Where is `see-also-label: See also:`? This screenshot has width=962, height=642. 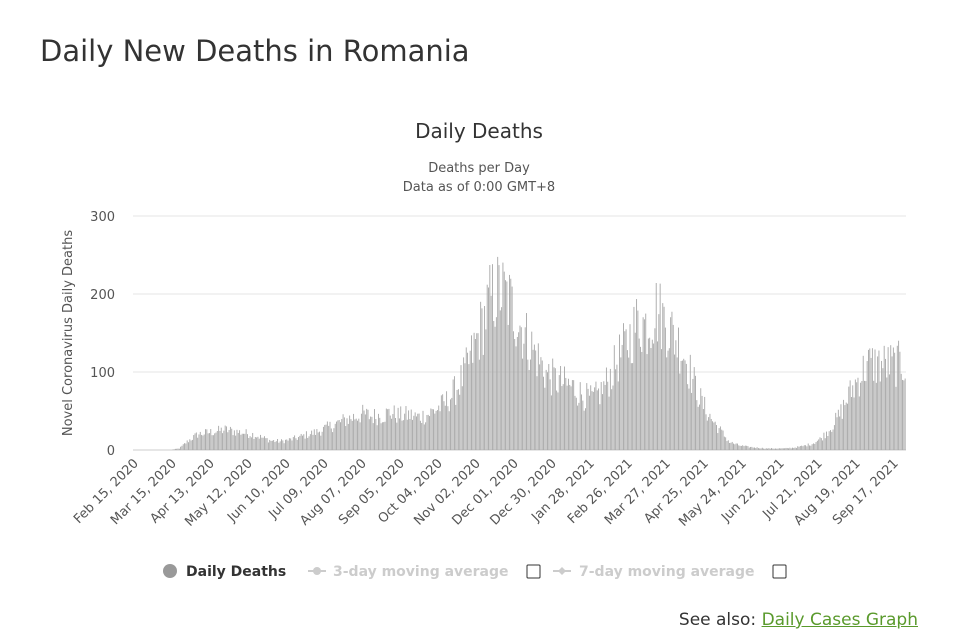 see-also-label: See also: is located at coordinates (717, 620).